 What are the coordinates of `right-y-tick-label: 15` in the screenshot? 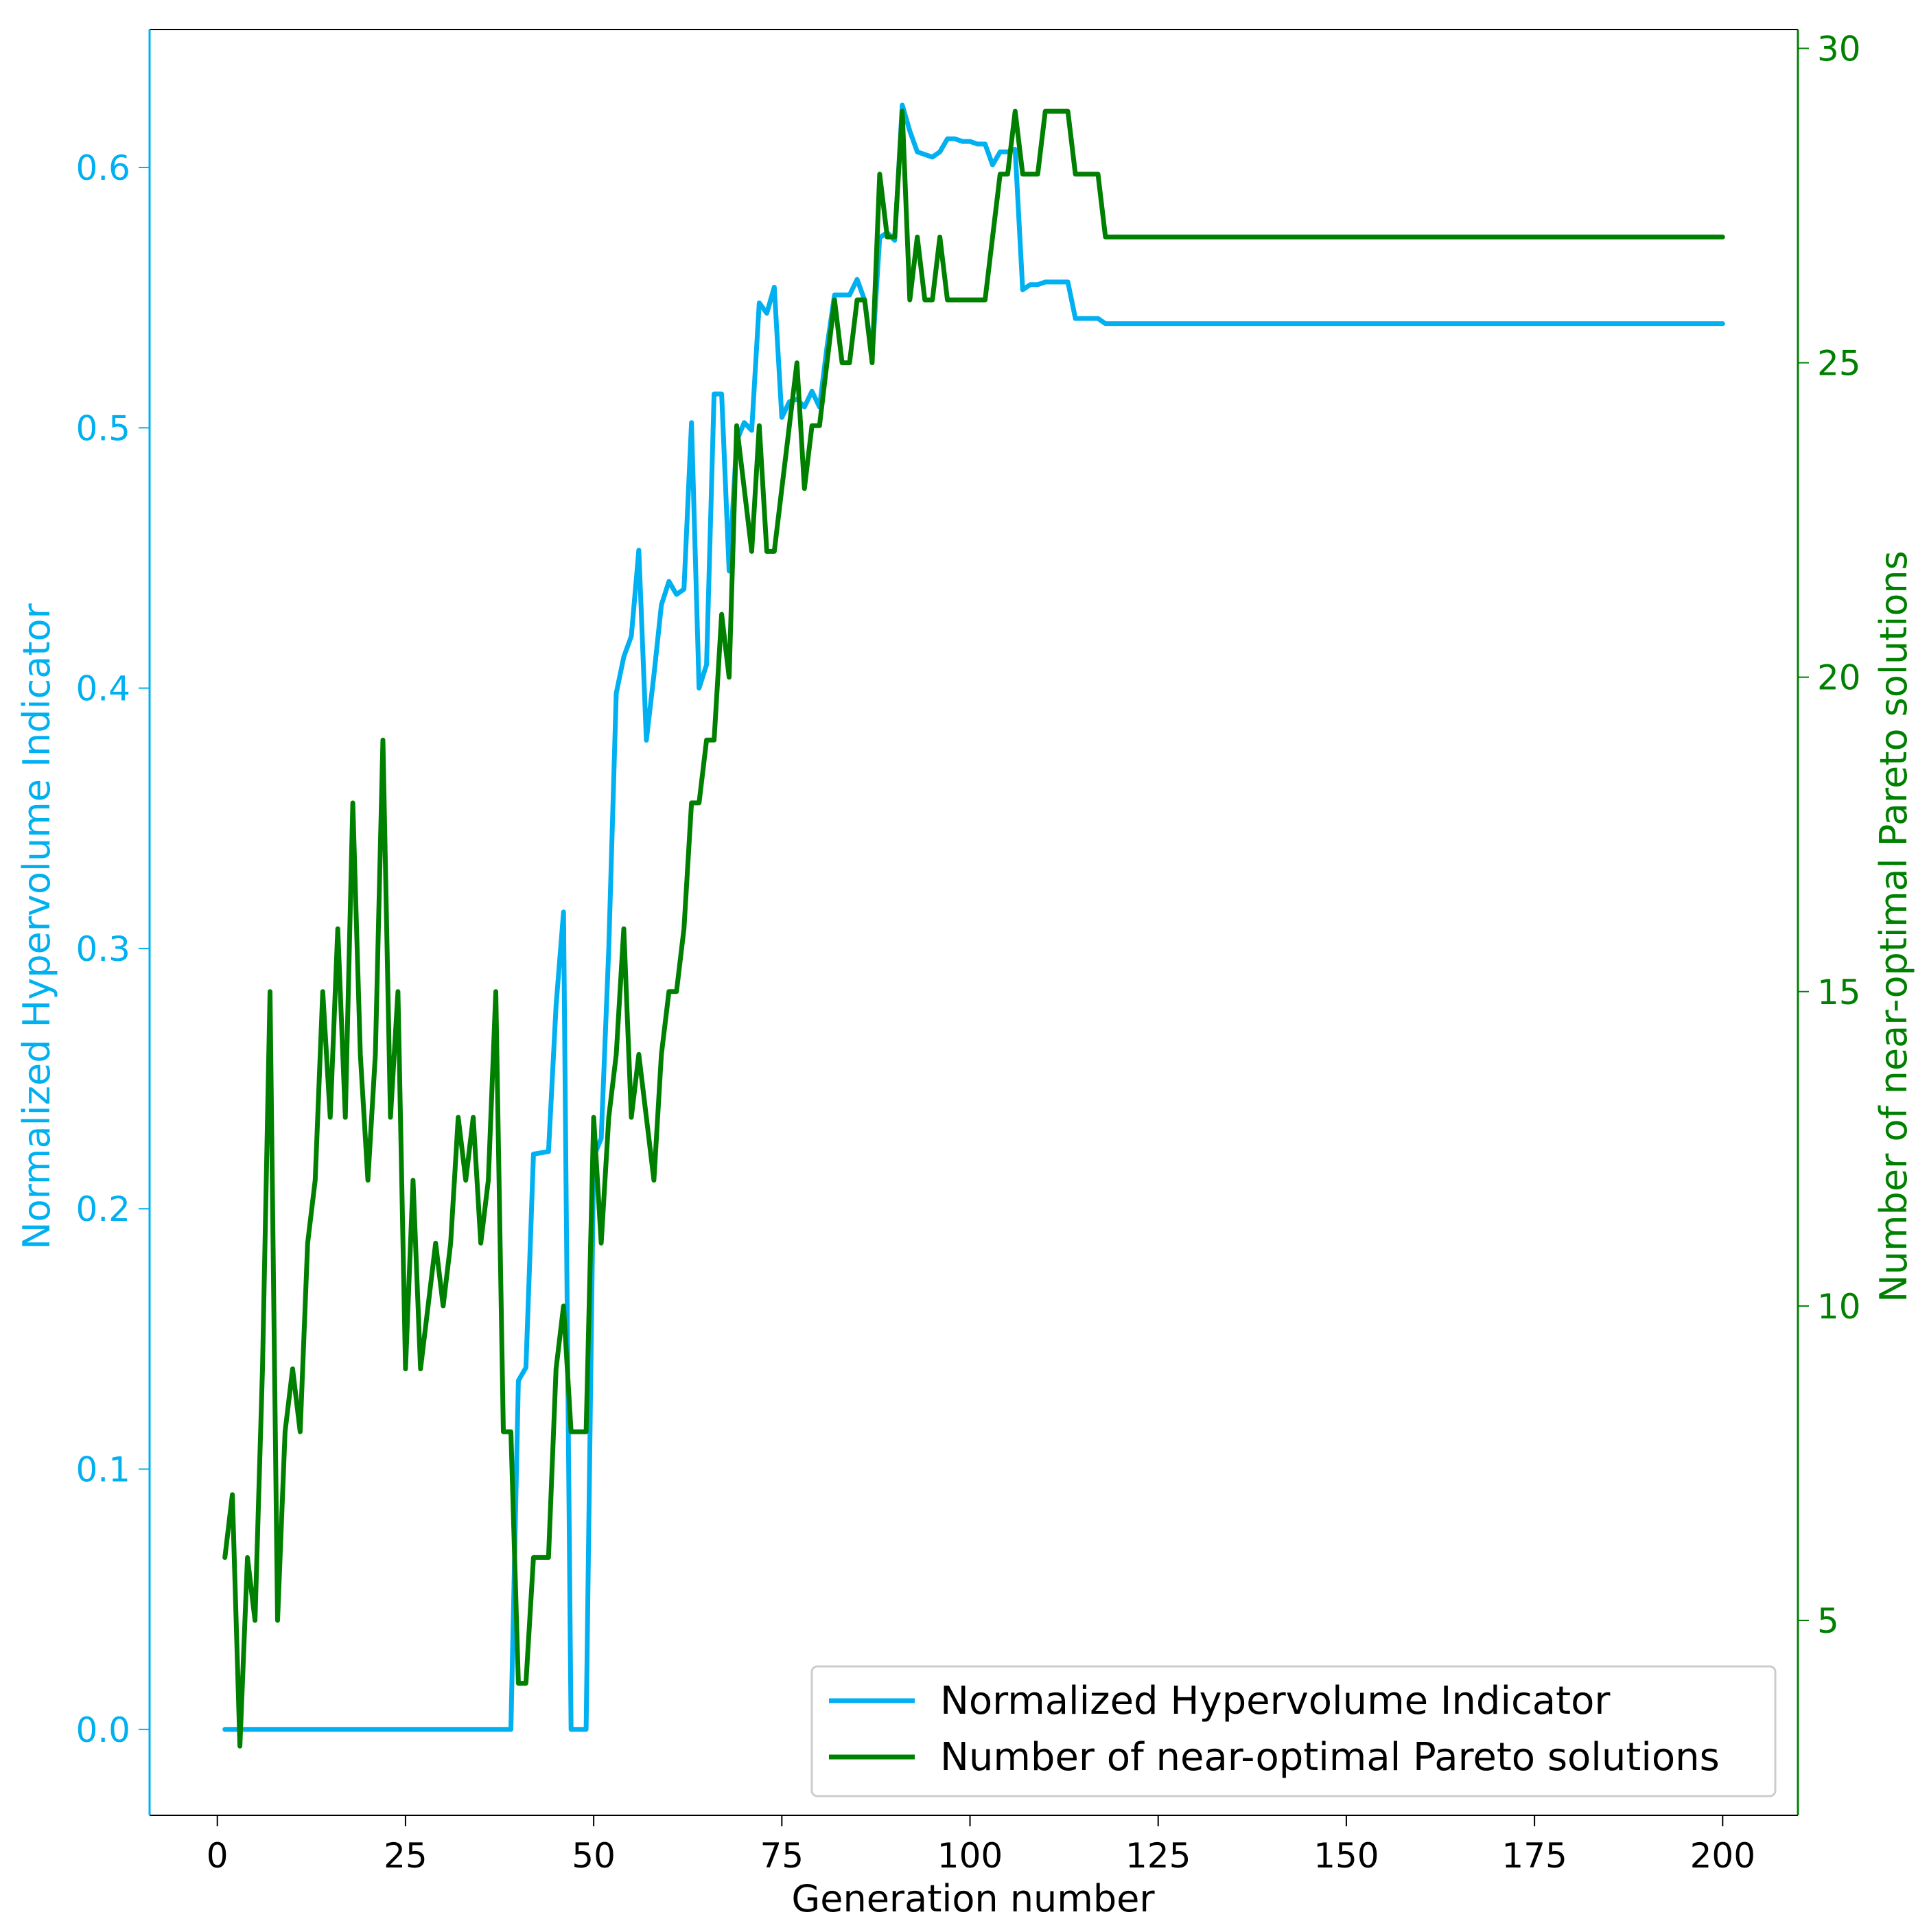 It's located at (1839, 993).